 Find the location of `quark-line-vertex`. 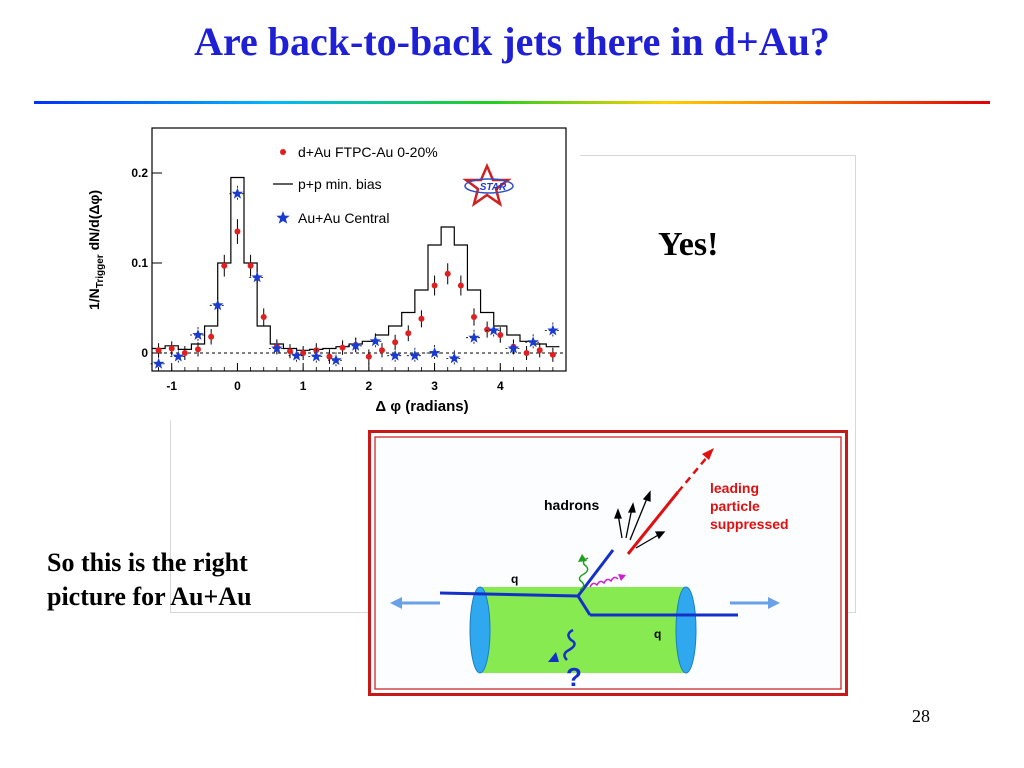

quark-line-vertex is located at coordinates (584, 605).